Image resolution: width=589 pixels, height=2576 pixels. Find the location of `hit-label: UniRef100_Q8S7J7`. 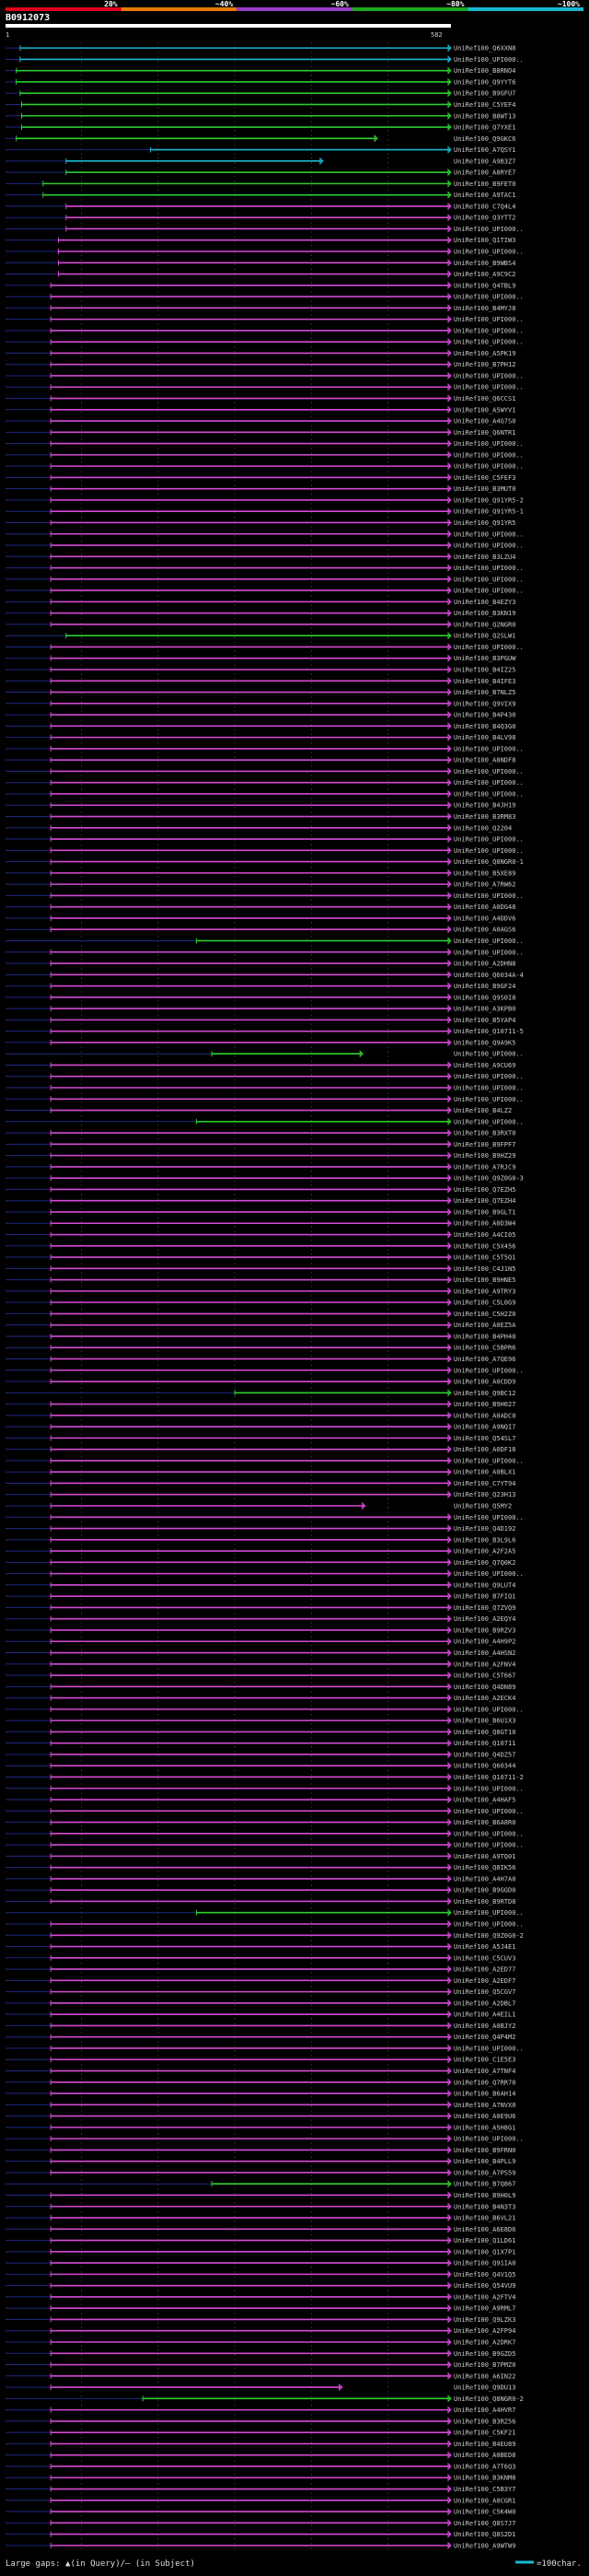

hit-label: UniRef100_Q8S7J7 is located at coordinates (485, 2523).